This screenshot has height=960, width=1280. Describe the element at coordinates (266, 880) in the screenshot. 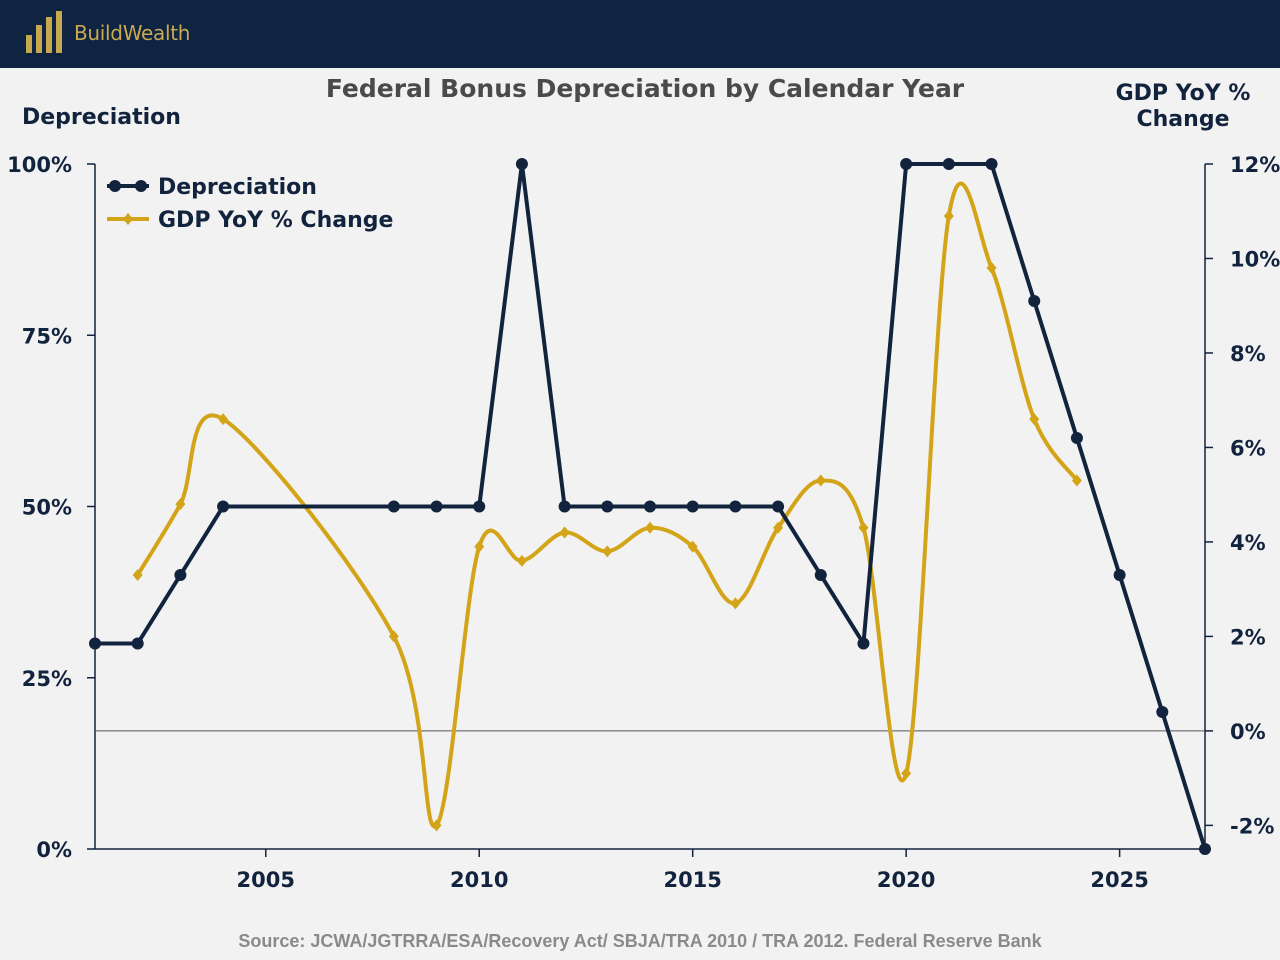

I see `x-tick-label: 2005` at that location.